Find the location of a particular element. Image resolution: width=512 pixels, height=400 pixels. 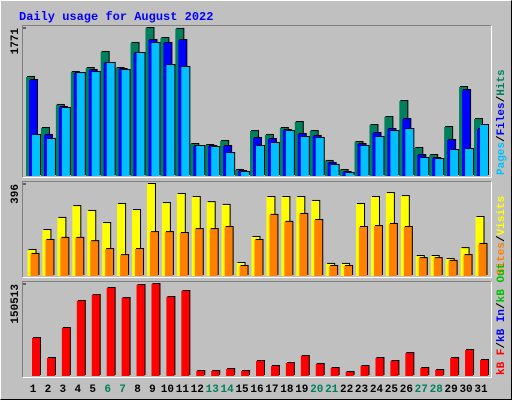

x-tick-label: 1 is located at coordinates (33, 390).